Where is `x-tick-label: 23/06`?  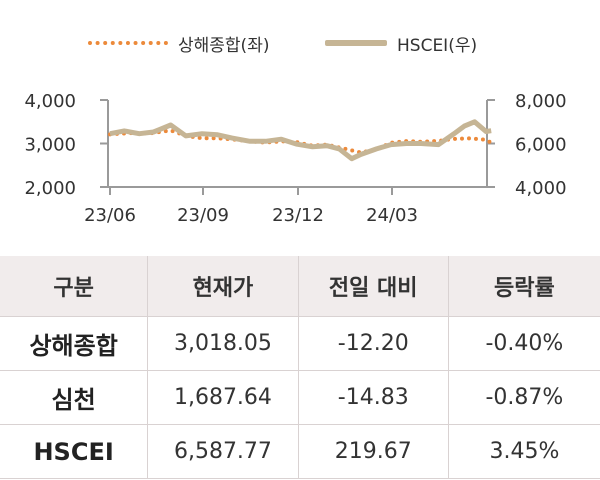
x-tick-label: 23/06 is located at coordinates (110, 215).